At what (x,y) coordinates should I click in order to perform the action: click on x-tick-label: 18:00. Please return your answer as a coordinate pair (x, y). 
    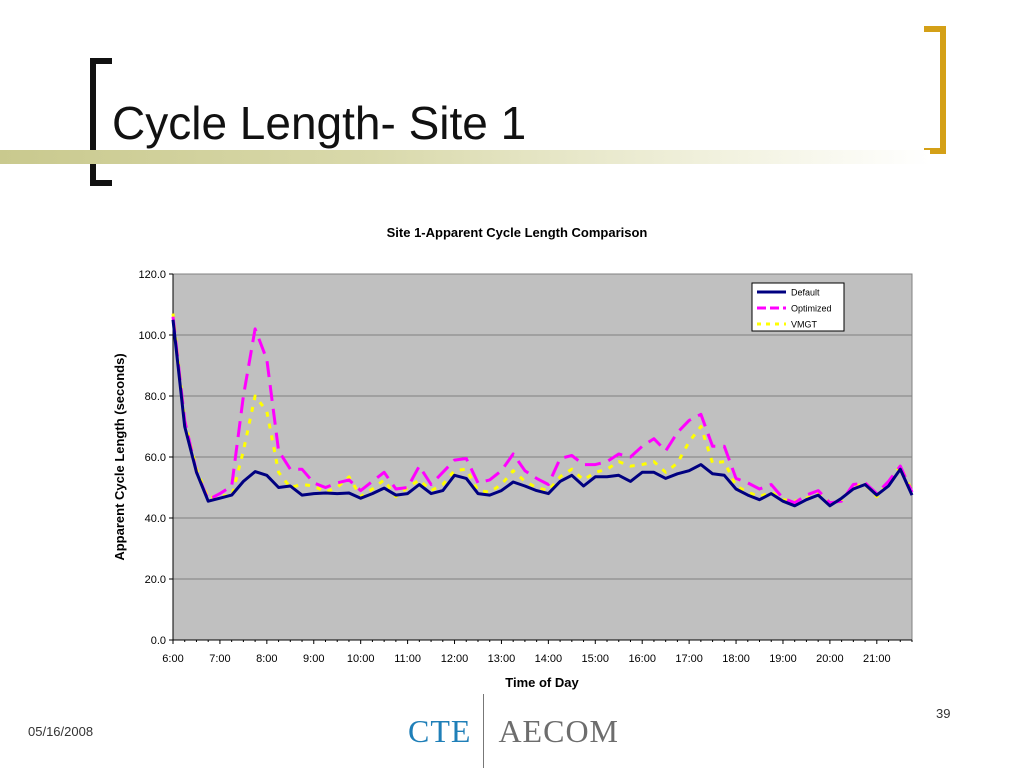
    Looking at the image, I should click on (736, 659).